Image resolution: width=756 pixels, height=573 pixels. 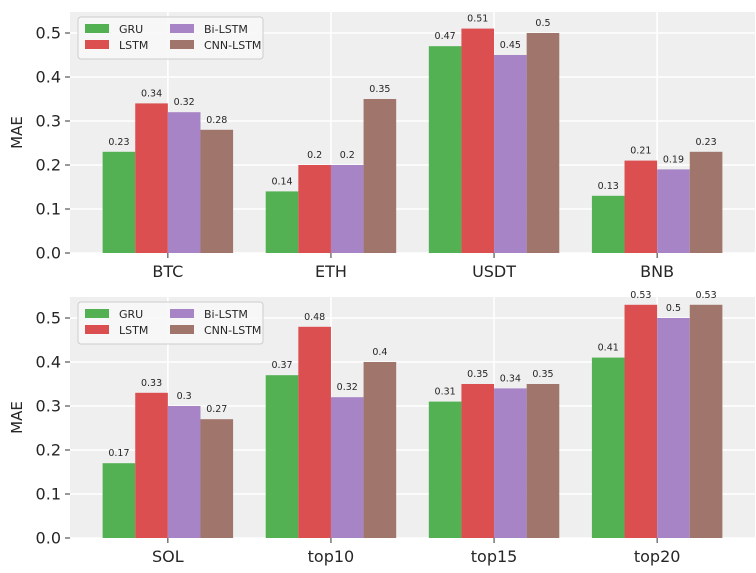 What do you see at coordinates (608, 186) in the screenshot?
I see `bar-value-label: 0.13` at bounding box center [608, 186].